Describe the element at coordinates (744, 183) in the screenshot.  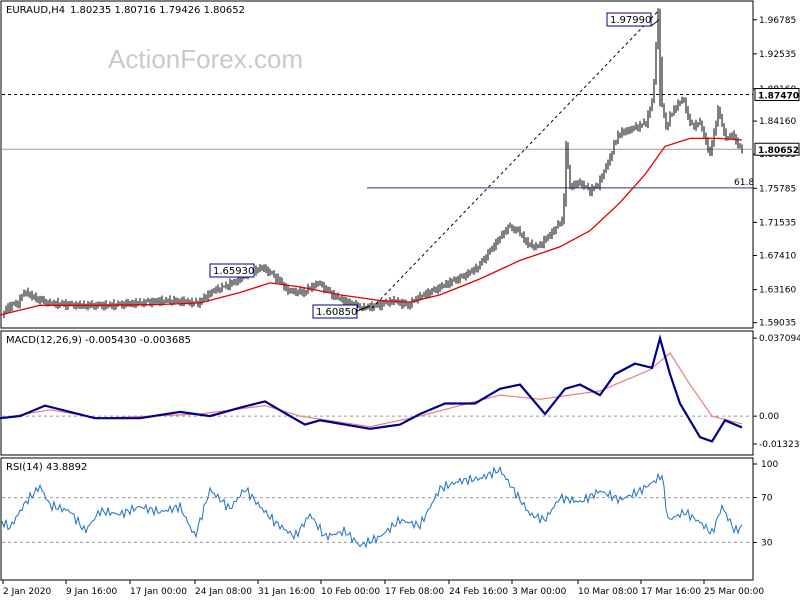
I see `fib-618-label: 61.8` at that location.